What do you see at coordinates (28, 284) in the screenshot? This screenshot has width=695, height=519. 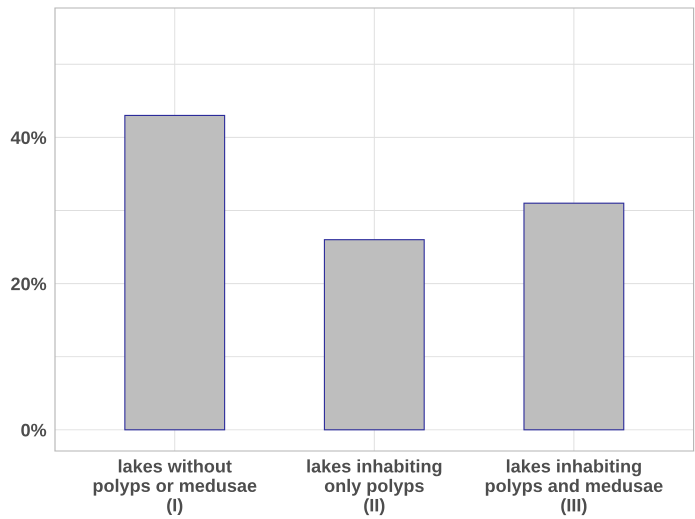 I see `y-tick-label: 20%` at bounding box center [28, 284].